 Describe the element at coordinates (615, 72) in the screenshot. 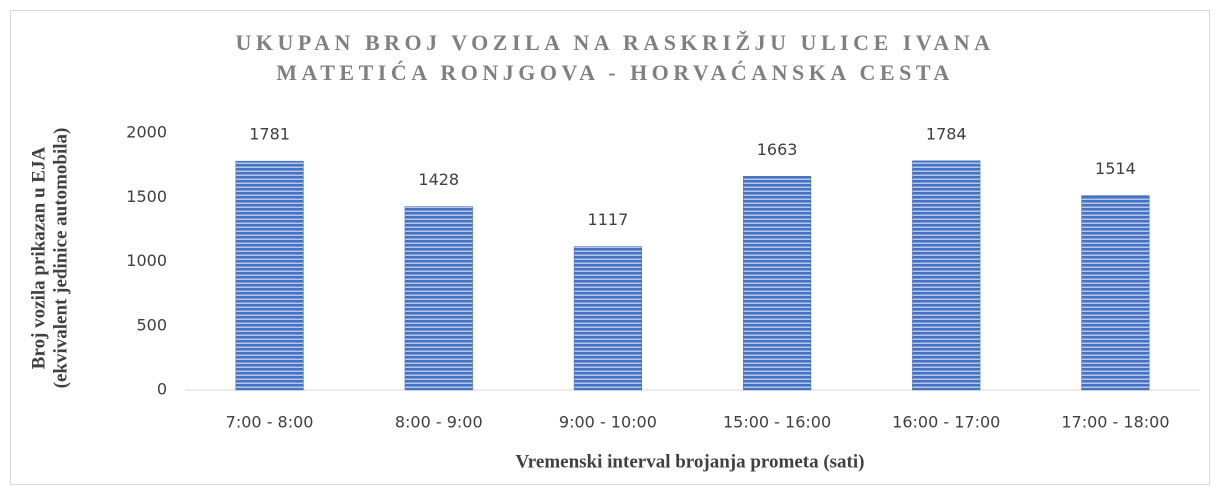

I see `chart-title: MATETIĆA RONJGOVA - HORVAĆANSKA CESTA` at that location.